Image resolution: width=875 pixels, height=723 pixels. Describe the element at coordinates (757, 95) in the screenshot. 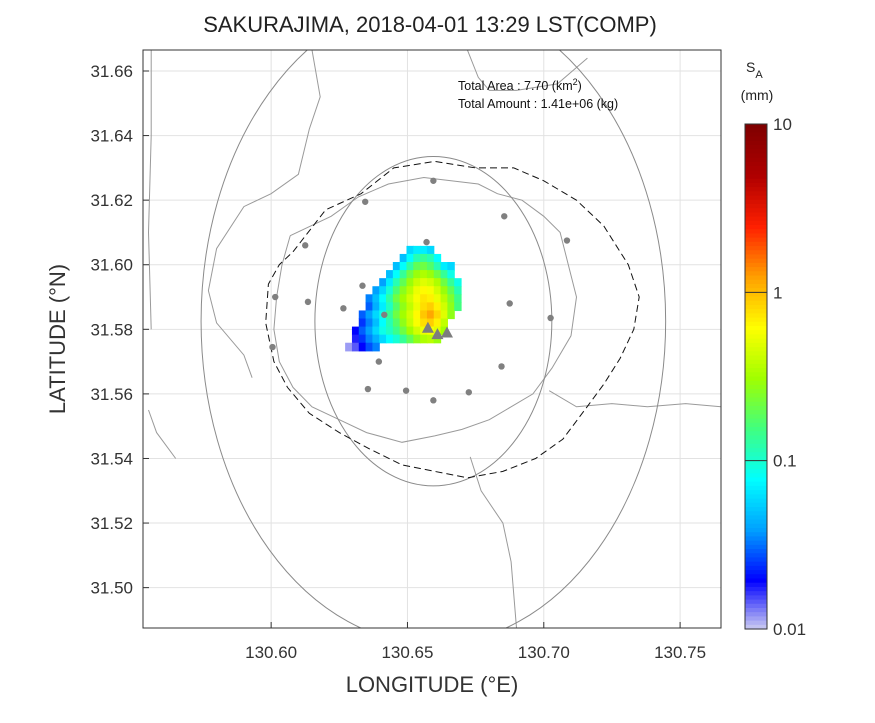

I see `colorbar-unit: (mm)` at that location.